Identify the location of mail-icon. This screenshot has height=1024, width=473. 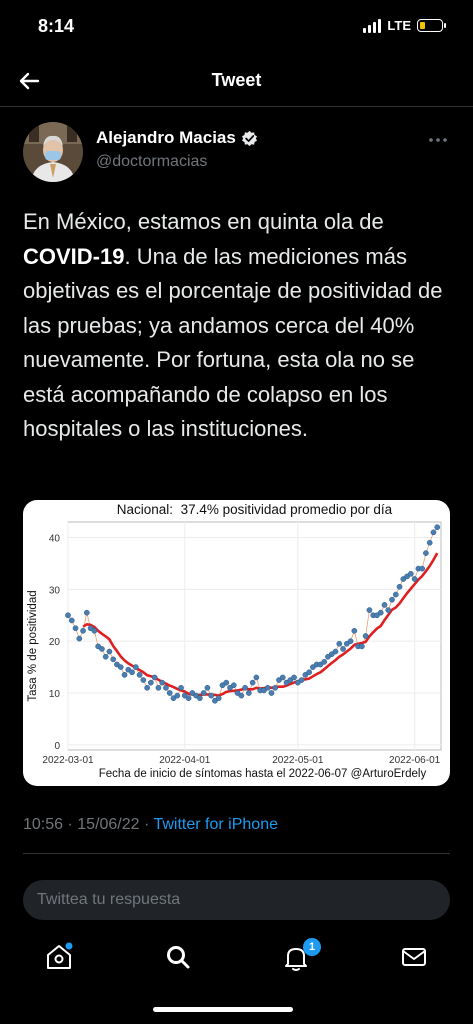
(414, 957).